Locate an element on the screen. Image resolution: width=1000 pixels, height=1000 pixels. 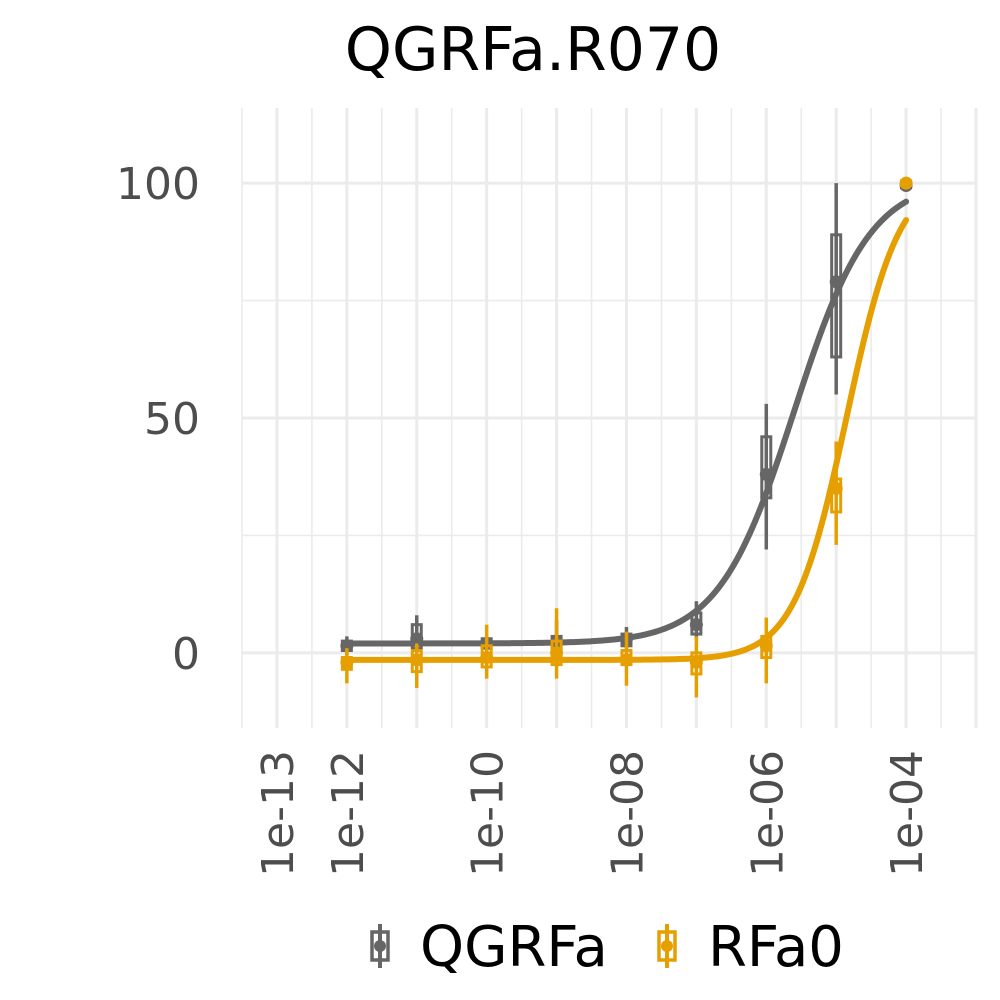
legend: QGRFa RFa0 is located at coordinates (607, 947).